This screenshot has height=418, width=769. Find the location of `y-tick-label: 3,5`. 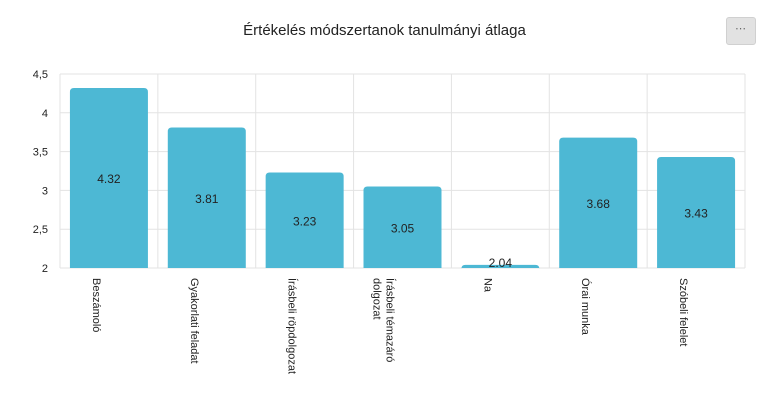

y-tick-label: 3,5 is located at coordinates (40, 153).